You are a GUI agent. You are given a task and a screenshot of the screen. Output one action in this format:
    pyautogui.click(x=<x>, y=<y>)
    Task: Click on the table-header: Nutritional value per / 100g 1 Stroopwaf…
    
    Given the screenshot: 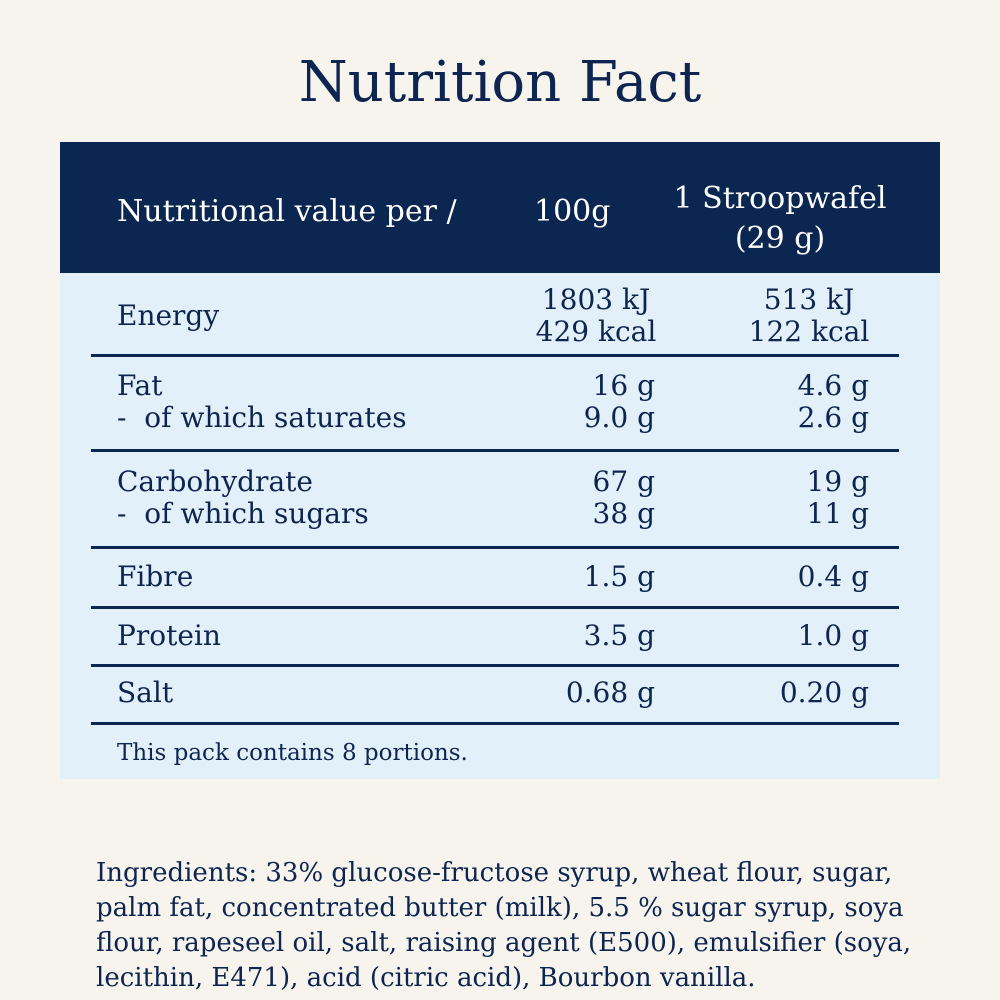 What is the action you would take?
    pyautogui.click(x=500, y=207)
    